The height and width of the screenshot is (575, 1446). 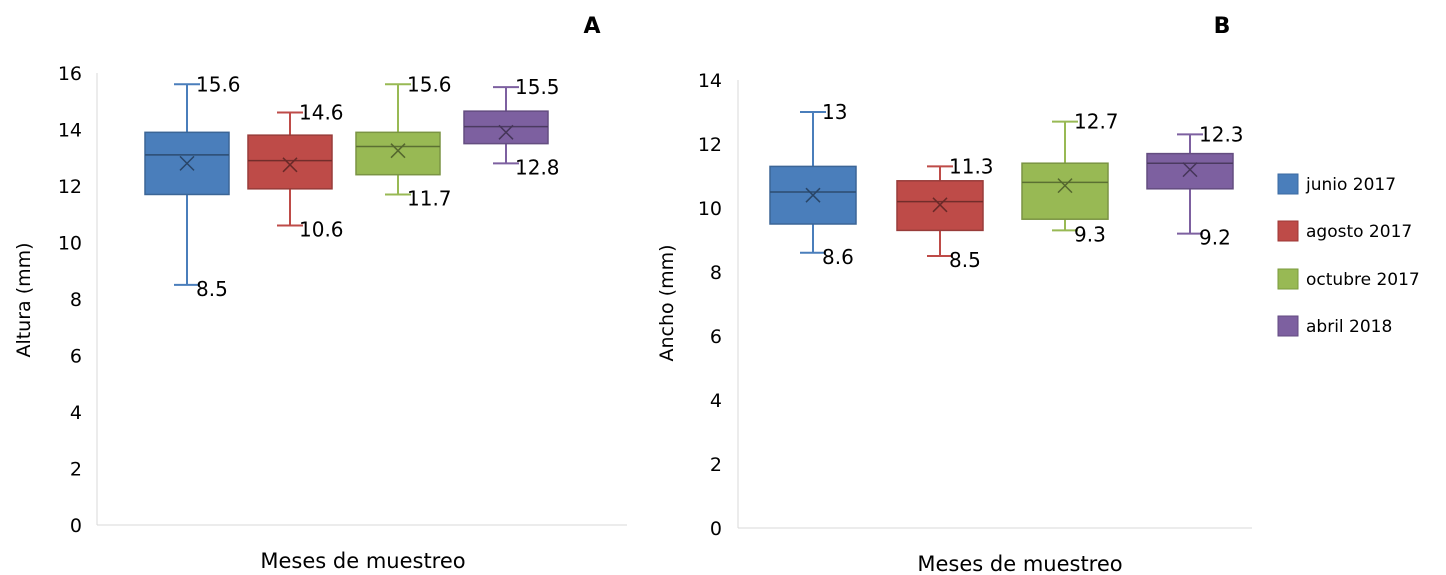 I want to click on panel-label-a: A, so click(x=591, y=26).